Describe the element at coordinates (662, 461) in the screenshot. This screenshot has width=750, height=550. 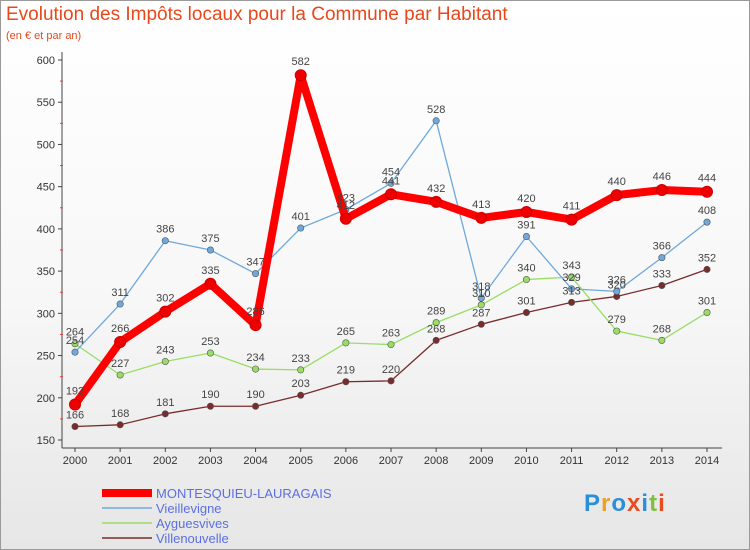
I see `x-tick-label: 2013` at that location.